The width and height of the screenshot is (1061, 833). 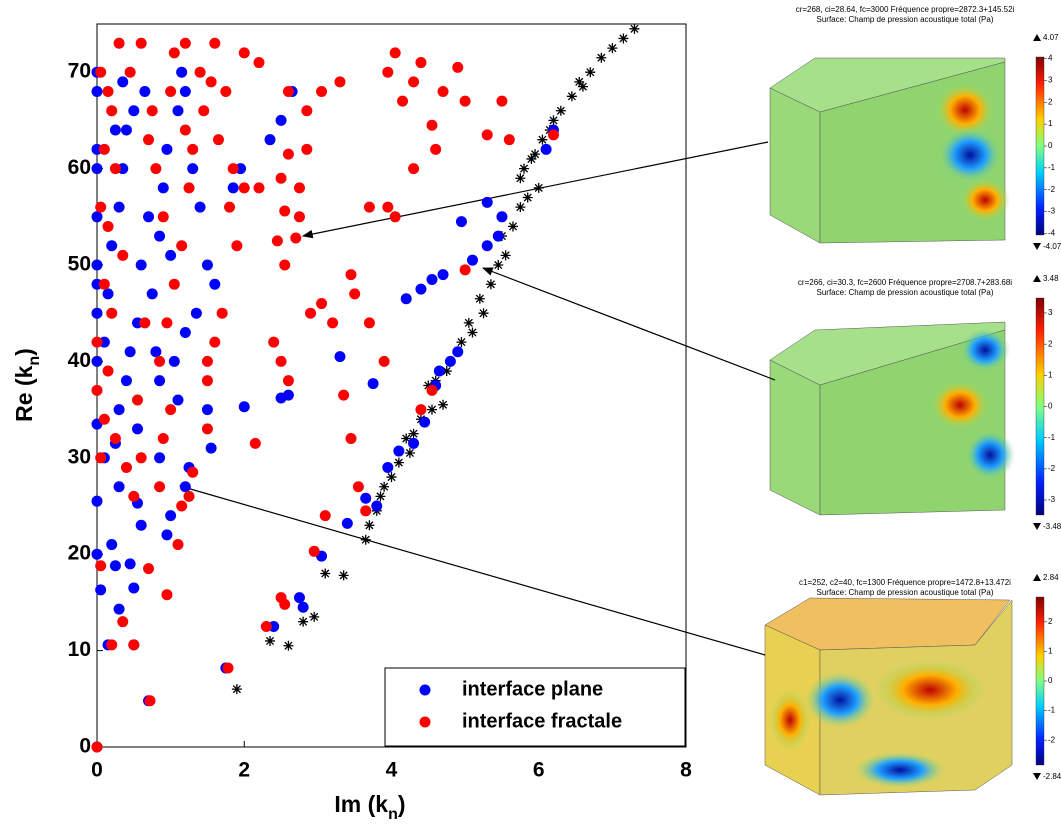 What do you see at coordinates (1052, 468) in the screenshot?
I see `colorbar-tick-label: -2` at bounding box center [1052, 468].